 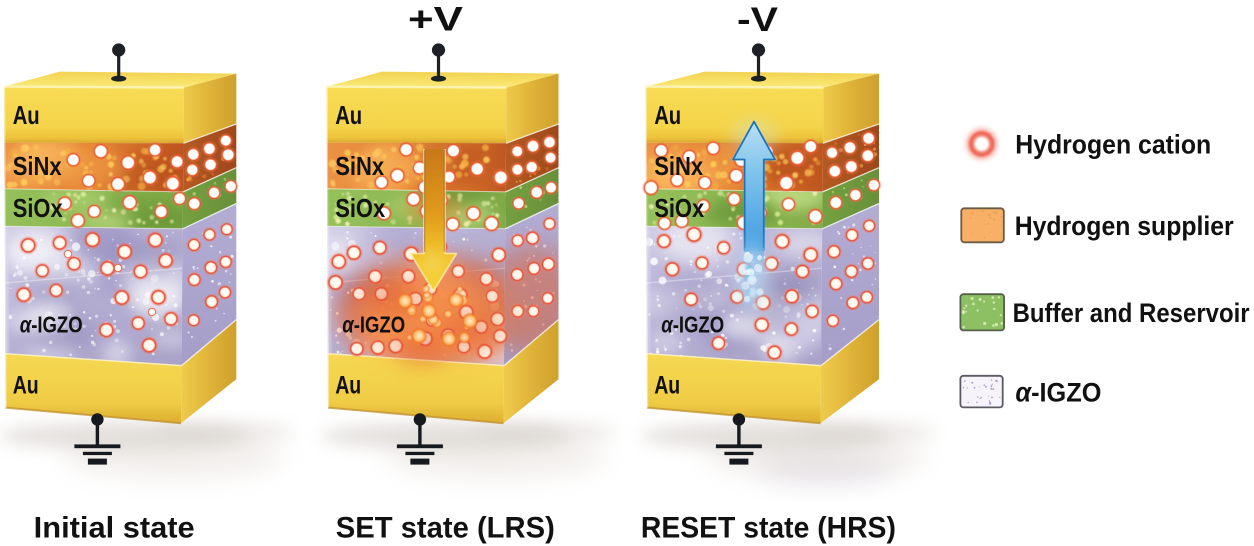 What do you see at coordinates (768, 528) in the screenshot?
I see `svg-text: RESET state (HRS)` at bounding box center [768, 528].